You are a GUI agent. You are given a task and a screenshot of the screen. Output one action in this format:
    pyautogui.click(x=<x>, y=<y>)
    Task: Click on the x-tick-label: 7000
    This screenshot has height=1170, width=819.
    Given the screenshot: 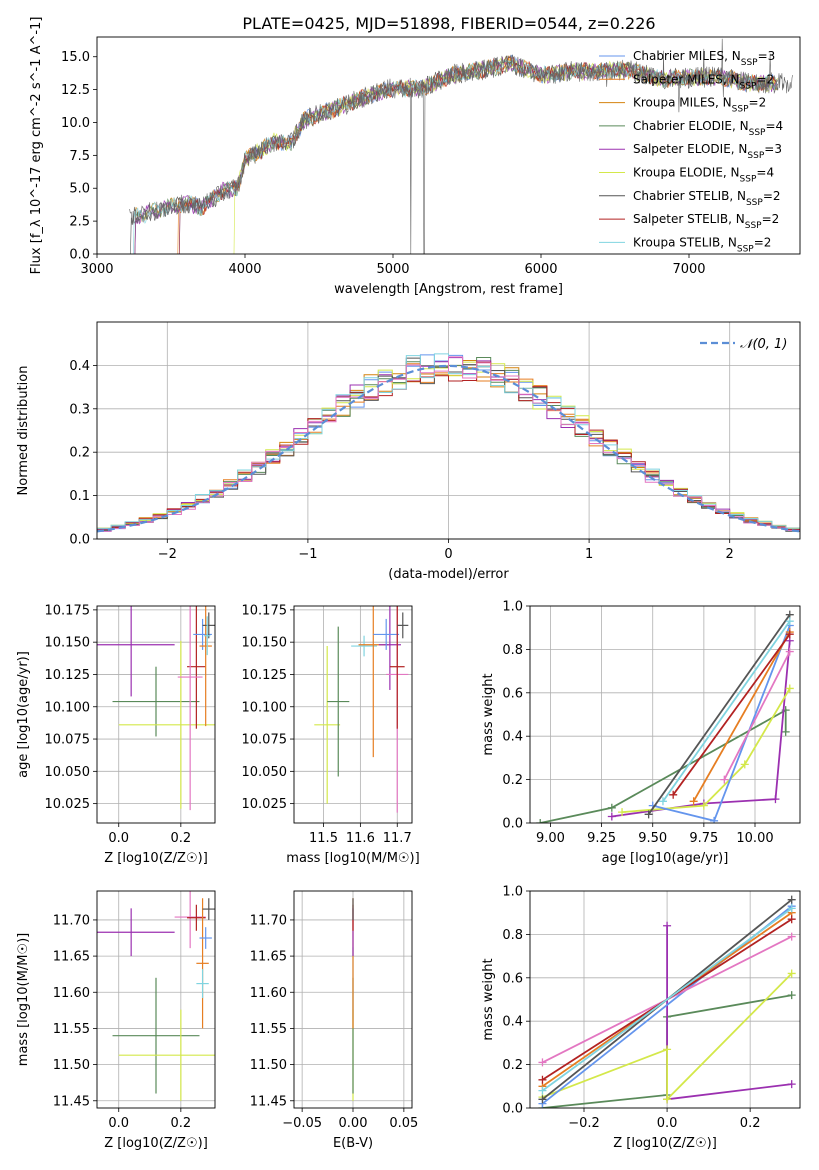 What is the action you would take?
    pyautogui.click(x=688, y=269)
    